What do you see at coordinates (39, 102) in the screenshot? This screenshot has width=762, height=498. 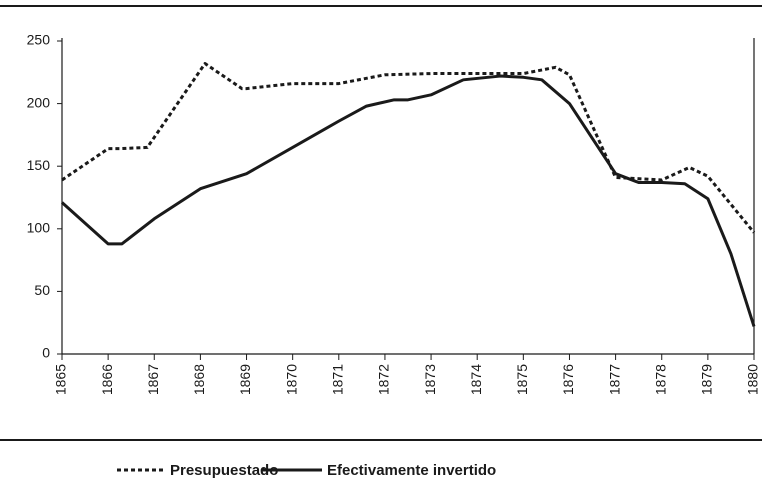 I see `y-tick-label: 200` at bounding box center [39, 102].